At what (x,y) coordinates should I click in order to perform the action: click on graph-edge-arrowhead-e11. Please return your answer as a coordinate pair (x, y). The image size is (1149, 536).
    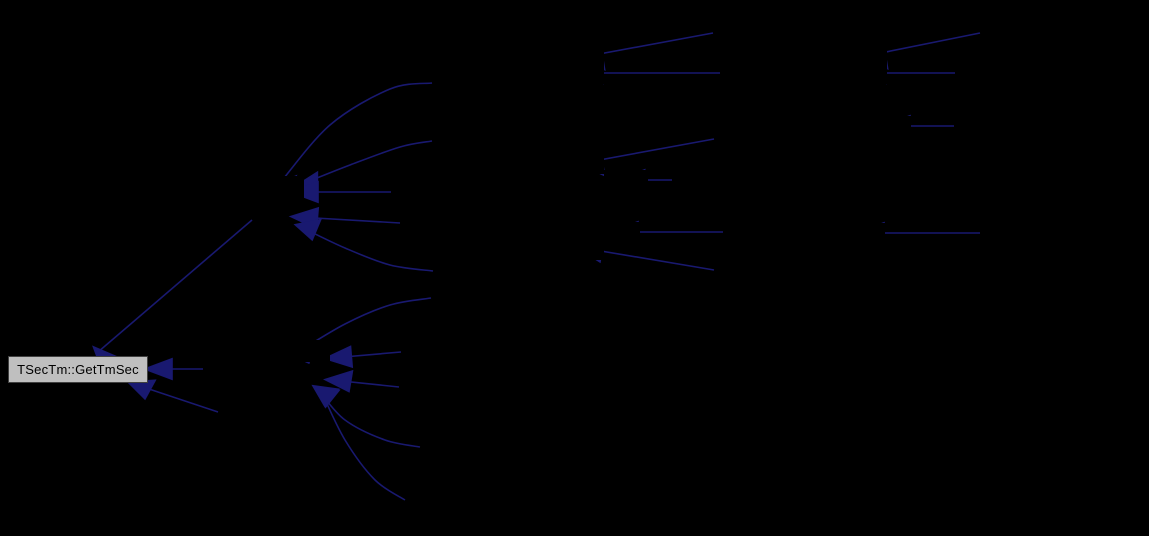
    Looking at the image, I should click on (338, 381).